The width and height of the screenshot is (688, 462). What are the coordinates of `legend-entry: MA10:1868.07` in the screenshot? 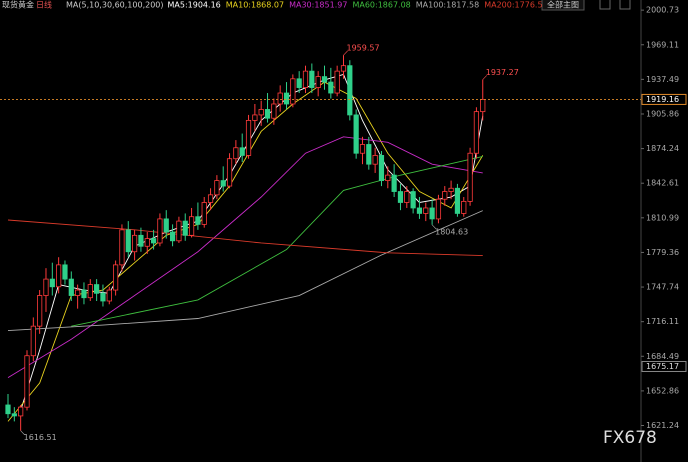 It's located at (255, 5).